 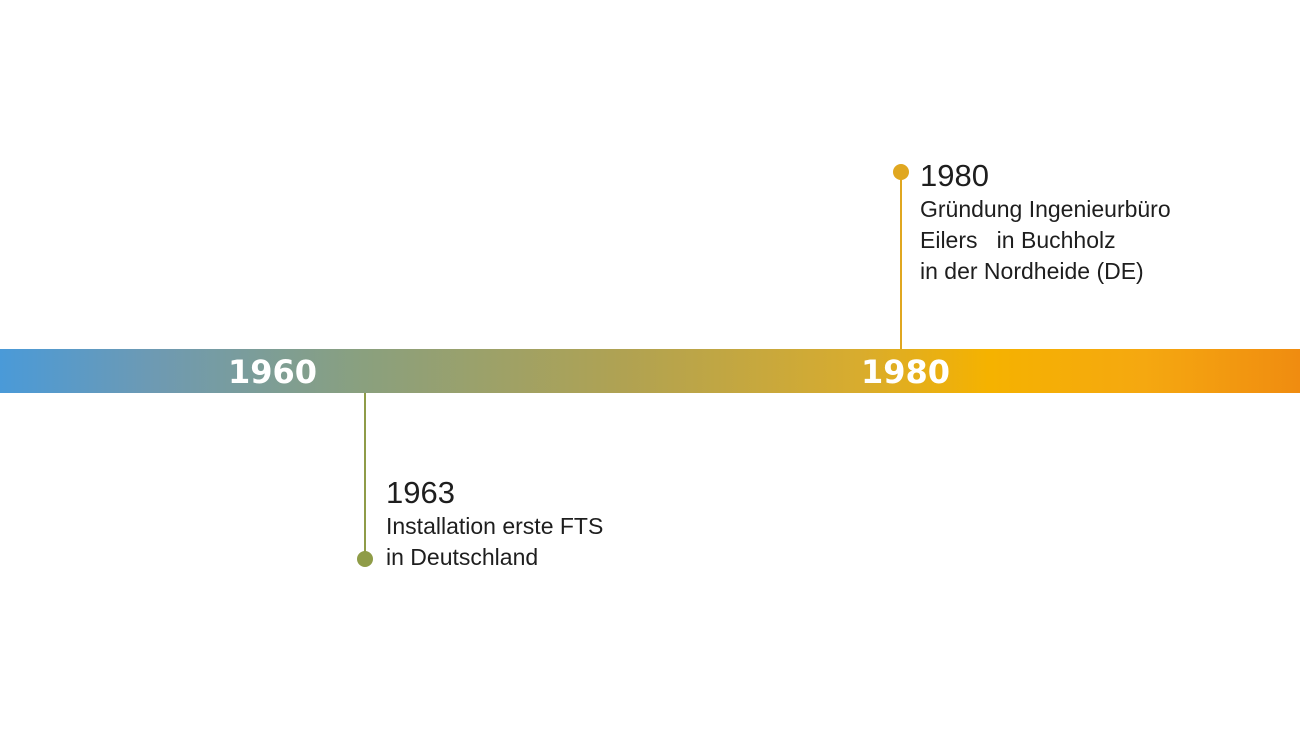 What do you see at coordinates (365, 476) in the screenshot?
I see `event-stem-1963` at bounding box center [365, 476].